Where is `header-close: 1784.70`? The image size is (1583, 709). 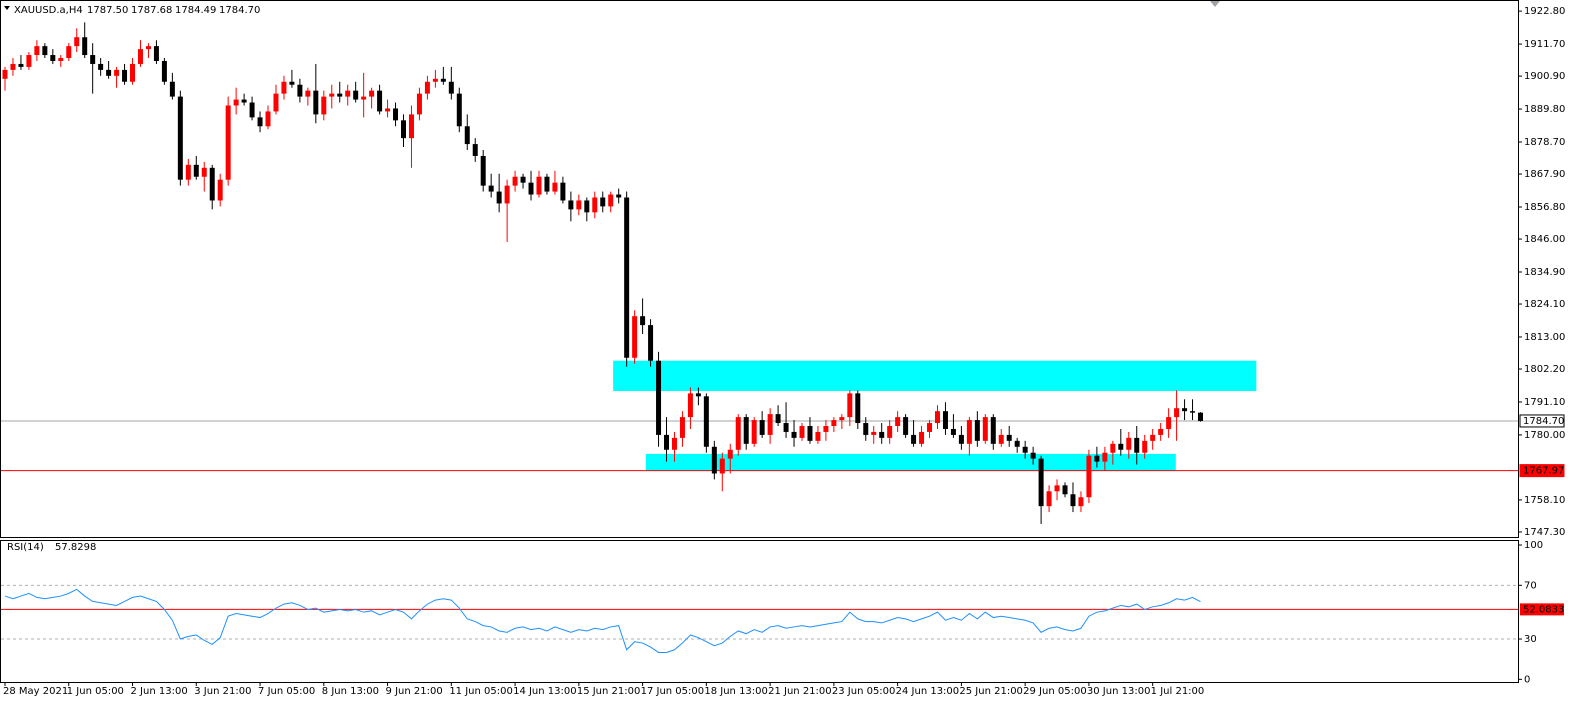
header-close: 1784.70 is located at coordinates (239, 10).